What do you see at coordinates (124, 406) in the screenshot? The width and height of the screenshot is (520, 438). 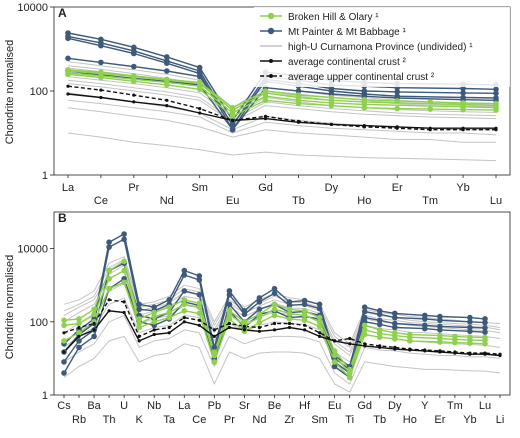 I see `x-tick-label: U` at bounding box center [124, 406].